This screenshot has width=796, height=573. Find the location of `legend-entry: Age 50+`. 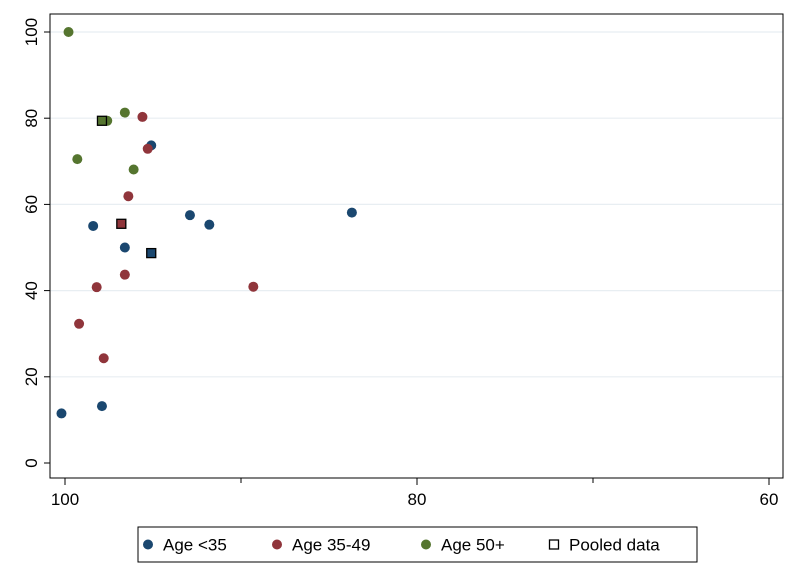

legend-entry: Age 50+ is located at coordinates (463, 545).